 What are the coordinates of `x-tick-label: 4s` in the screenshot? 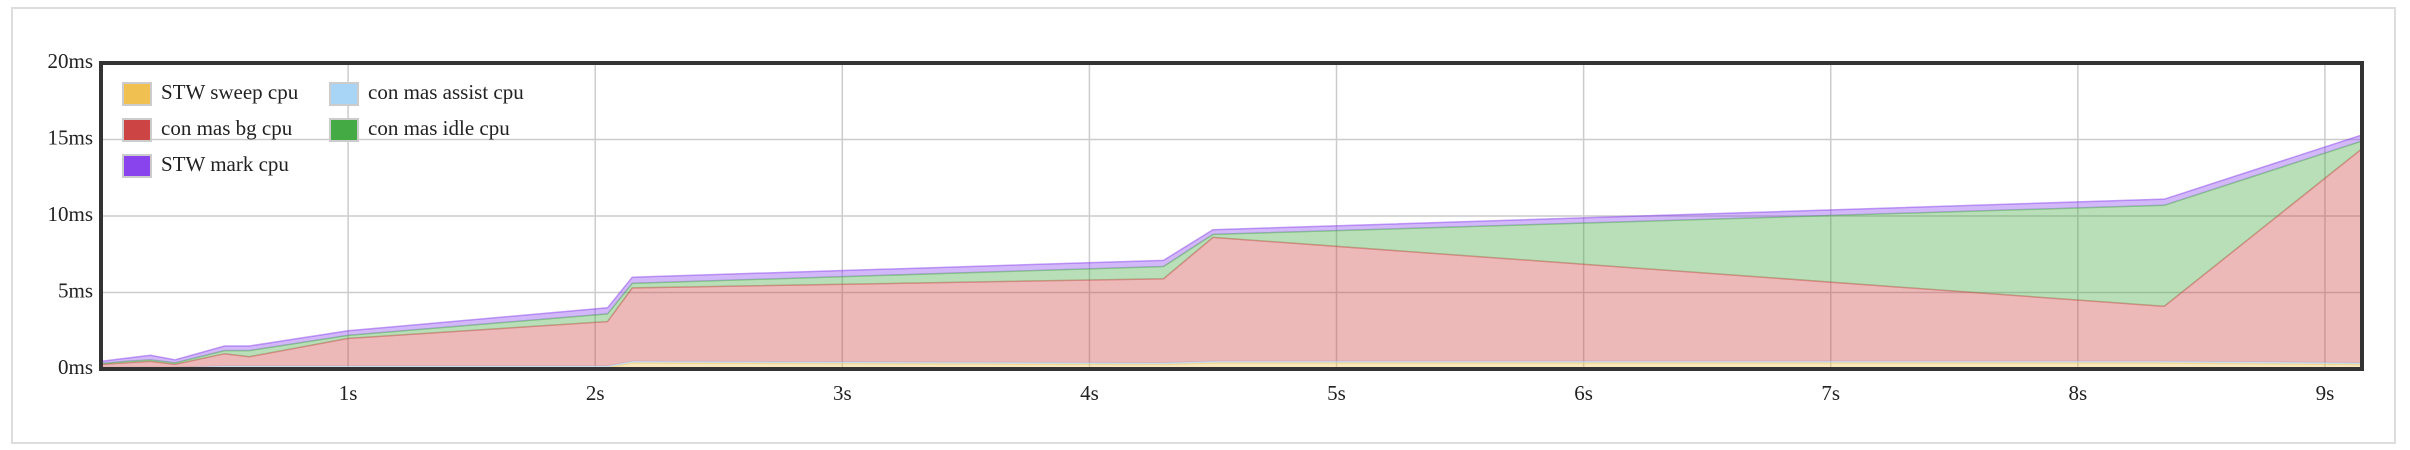 It's located at (1089, 393).